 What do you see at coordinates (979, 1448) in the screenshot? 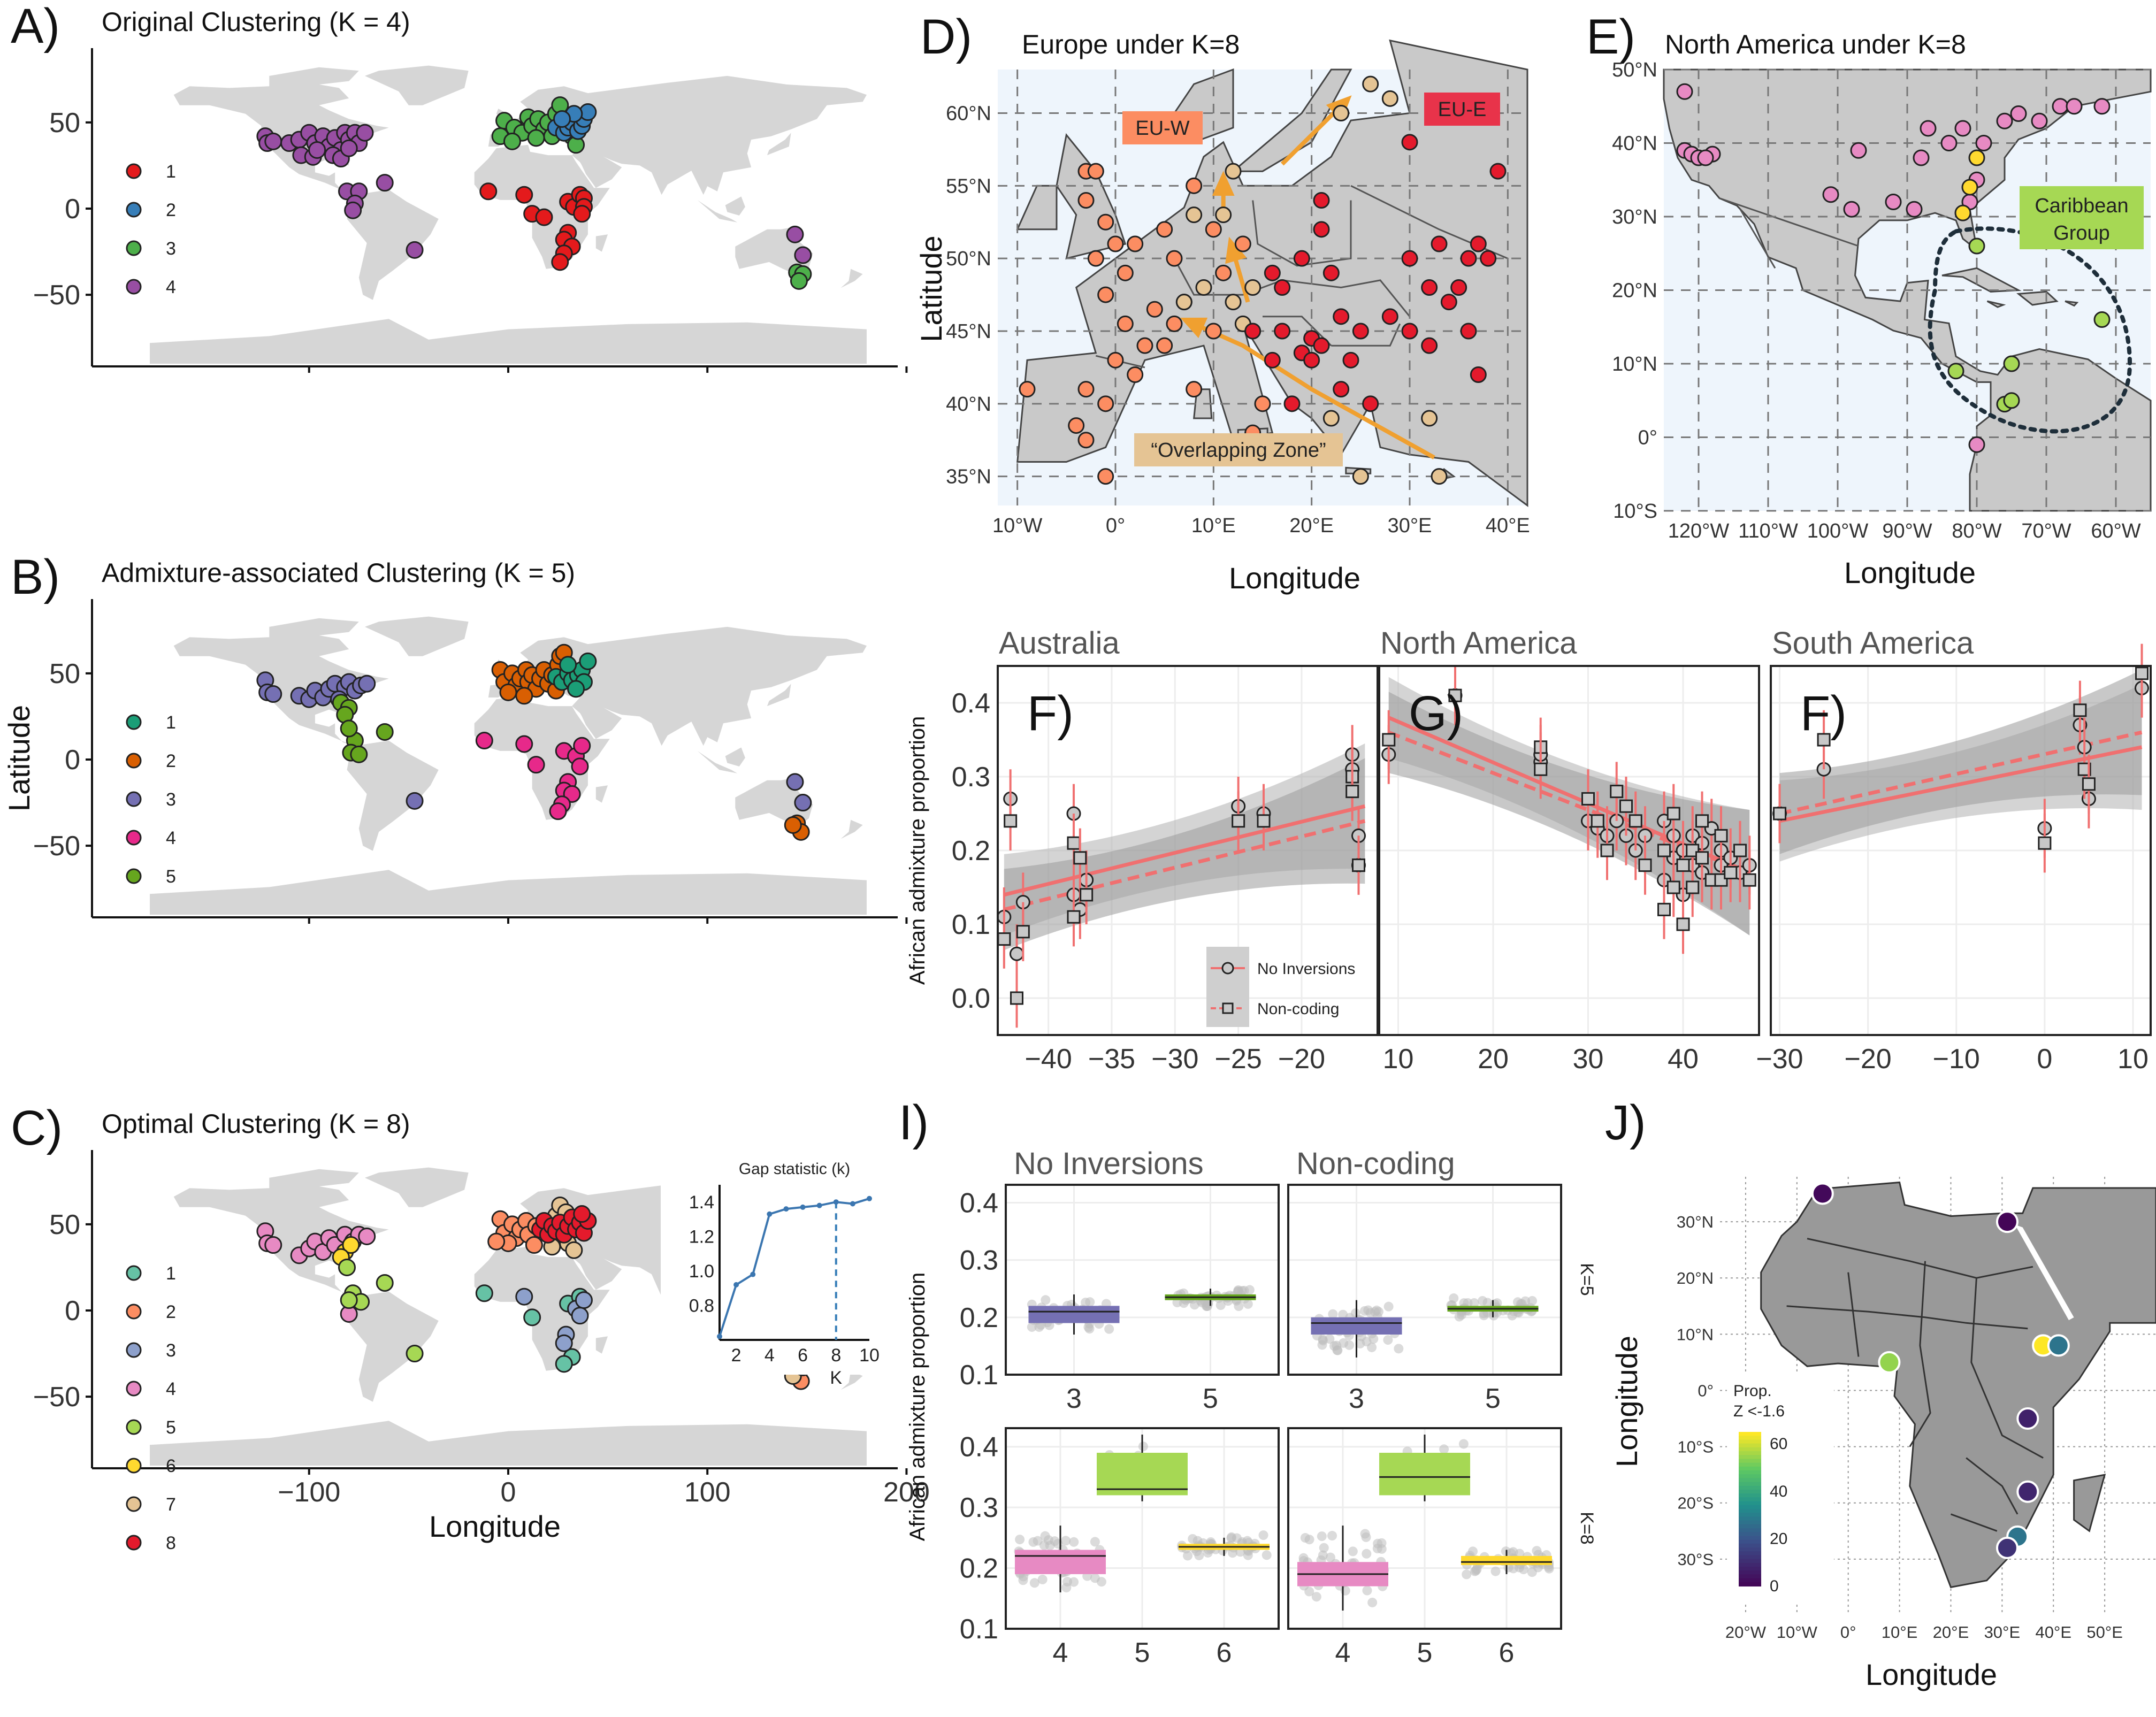
I see `y-tick-label: 0.4` at bounding box center [979, 1448].